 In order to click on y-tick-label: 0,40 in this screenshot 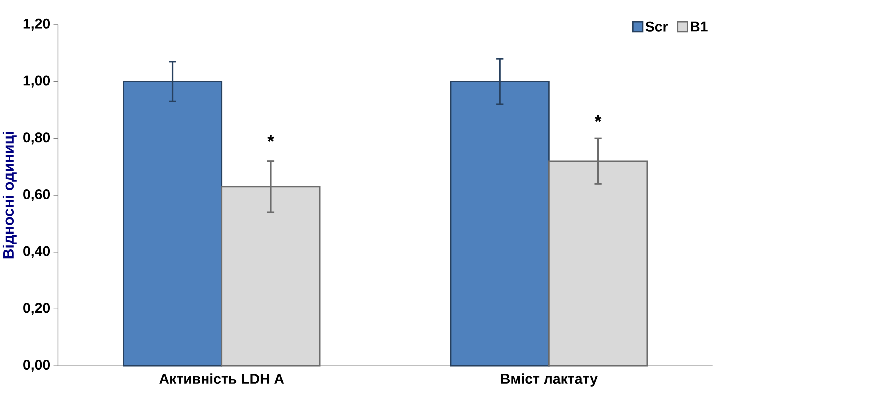, I will do `click(37, 252)`.